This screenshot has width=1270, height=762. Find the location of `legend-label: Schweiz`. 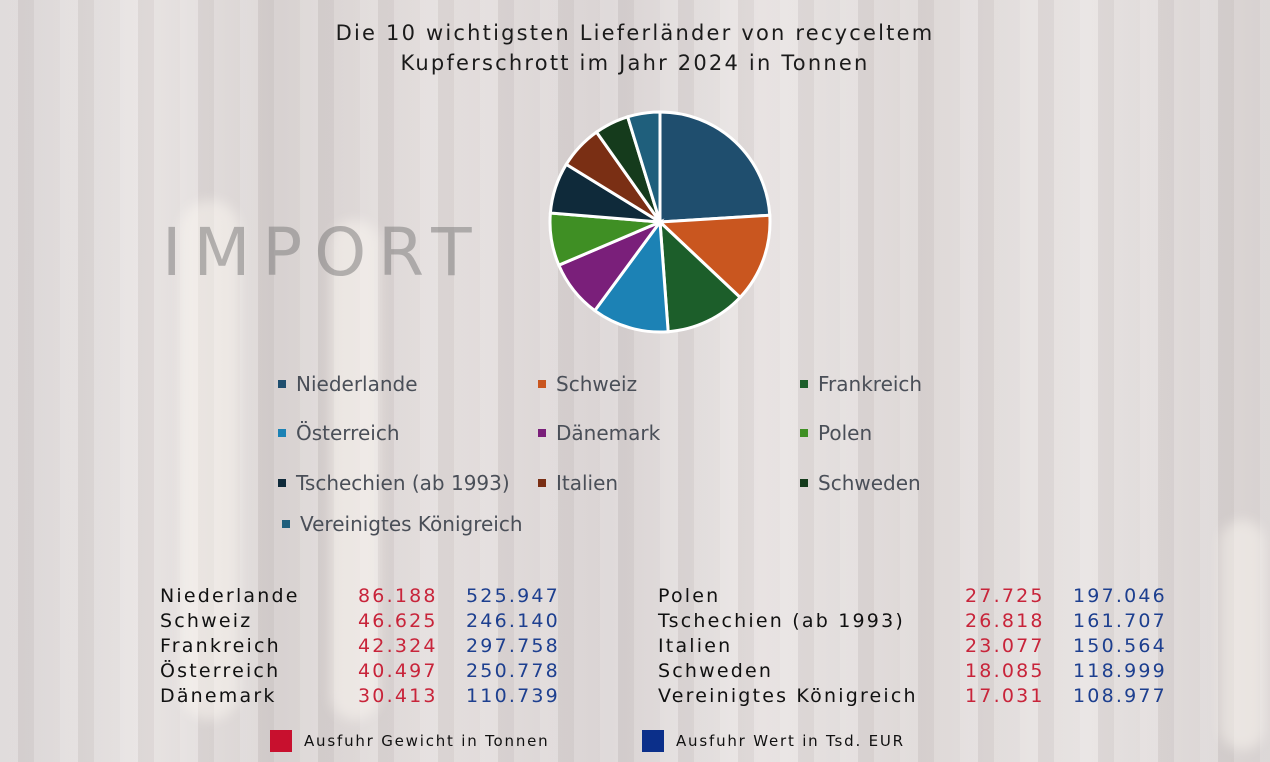

legend-label: Schweiz is located at coordinates (597, 384).